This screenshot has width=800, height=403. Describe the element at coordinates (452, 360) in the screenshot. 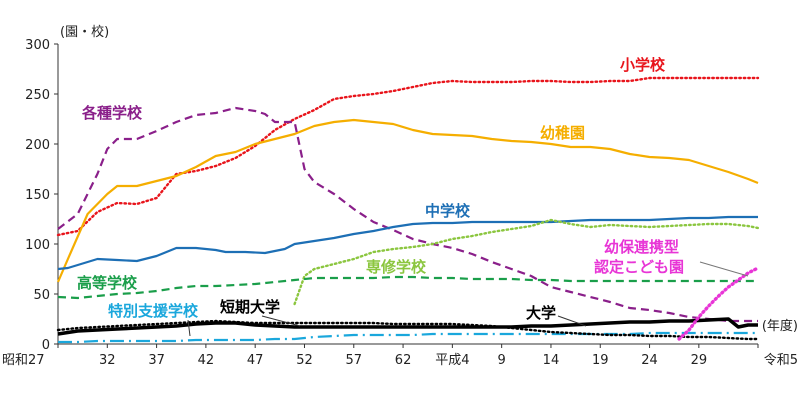

I see `x-tick-label: 平成4` at that location.